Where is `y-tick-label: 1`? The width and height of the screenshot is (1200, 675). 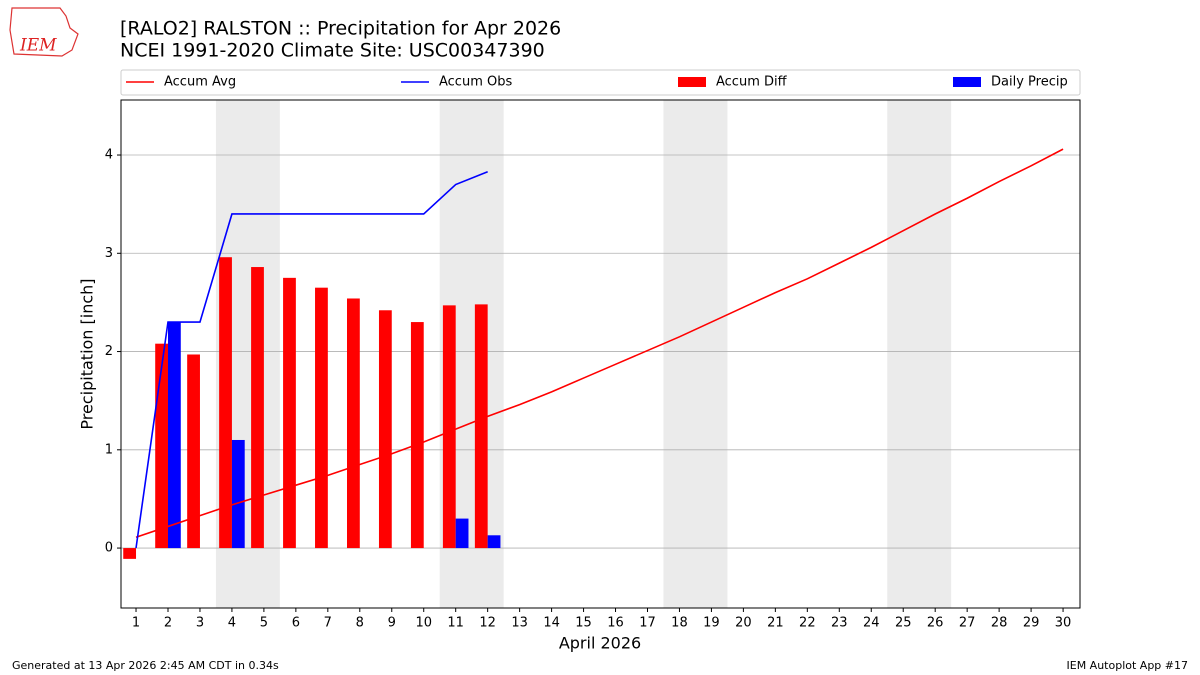 y-tick-label: 1 is located at coordinates (109, 449).